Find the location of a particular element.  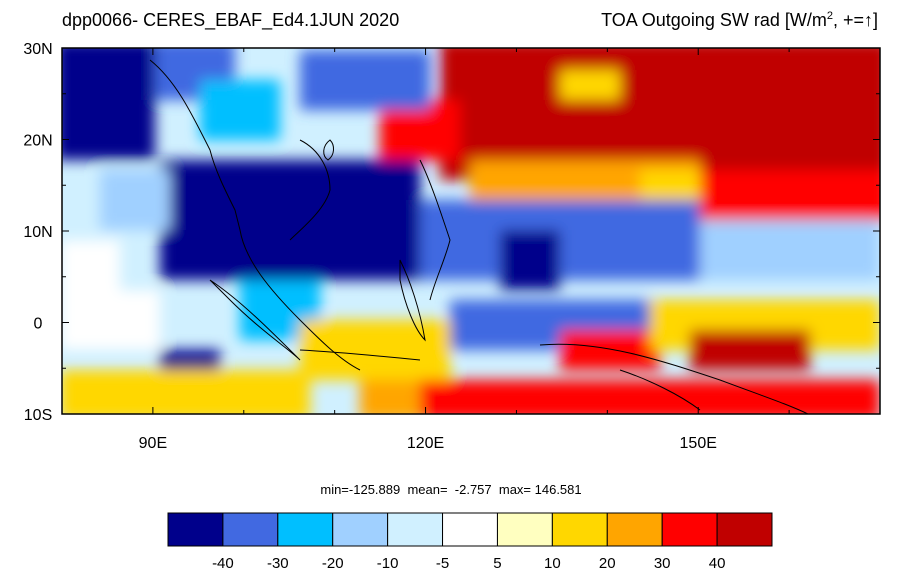

colorbar-label: 10 is located at coordinates (552, 563).